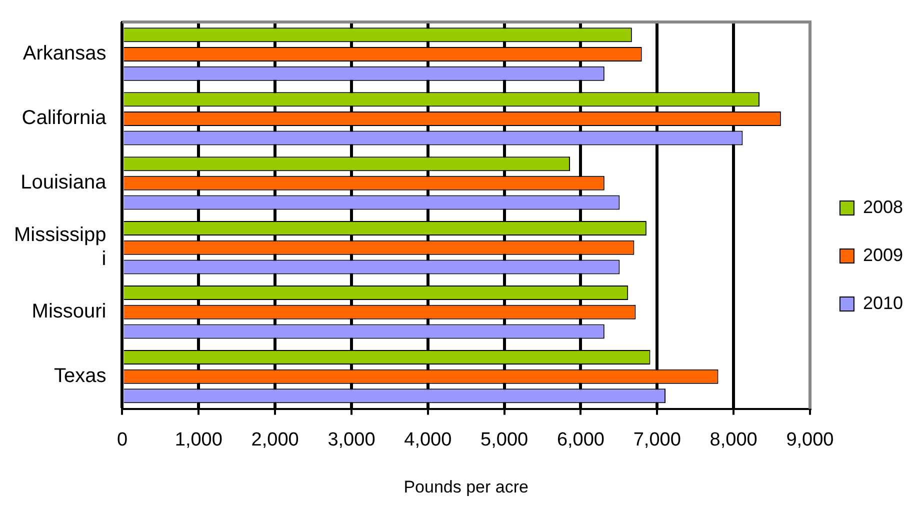 The image size is (923, 506). What do you see at coordinates (428, 439) in the screenshot?
I see `x-tick-label: 4,000` at bounding box center [428, 439].